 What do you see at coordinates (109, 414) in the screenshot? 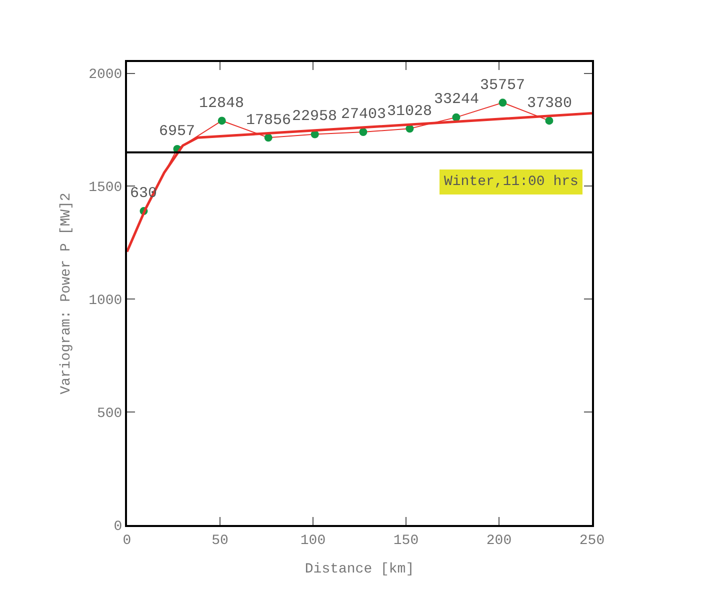
I see `y-tick-label: 500` at bounding box center [109, 414].